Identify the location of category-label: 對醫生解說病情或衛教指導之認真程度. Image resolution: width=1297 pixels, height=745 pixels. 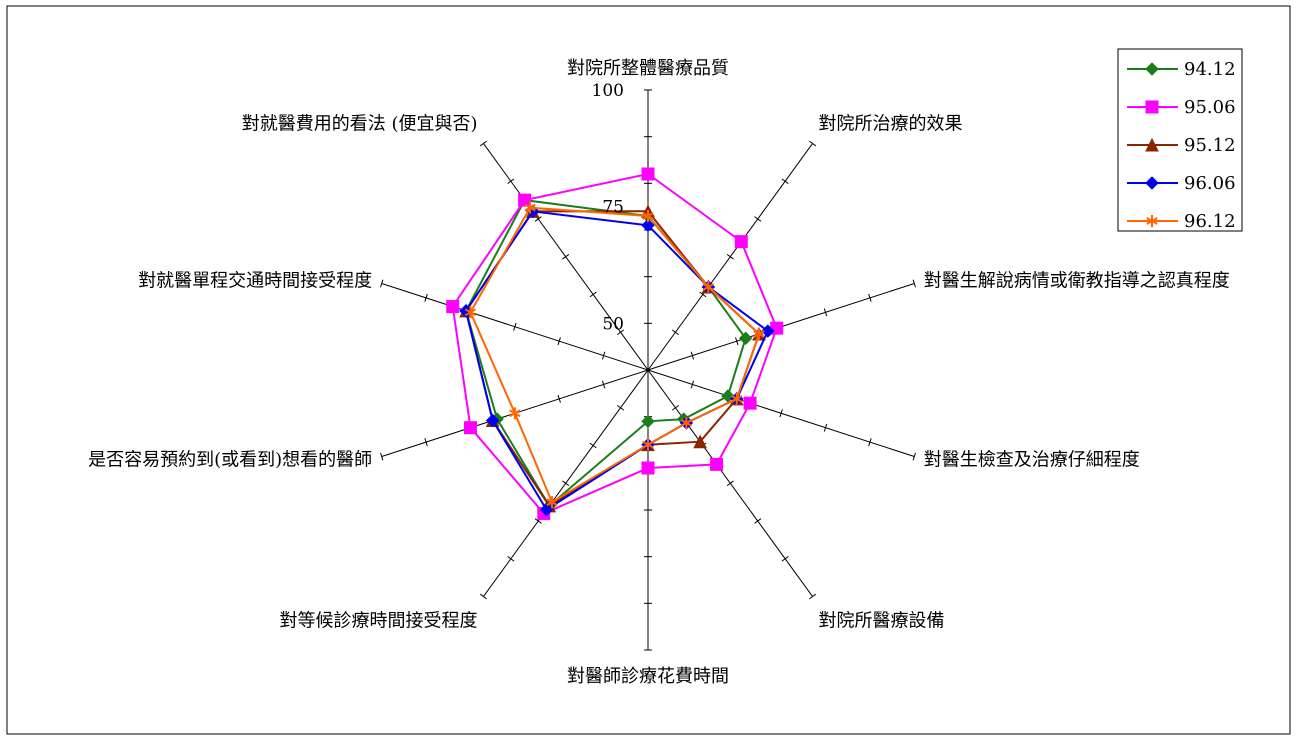
(1077, 280).